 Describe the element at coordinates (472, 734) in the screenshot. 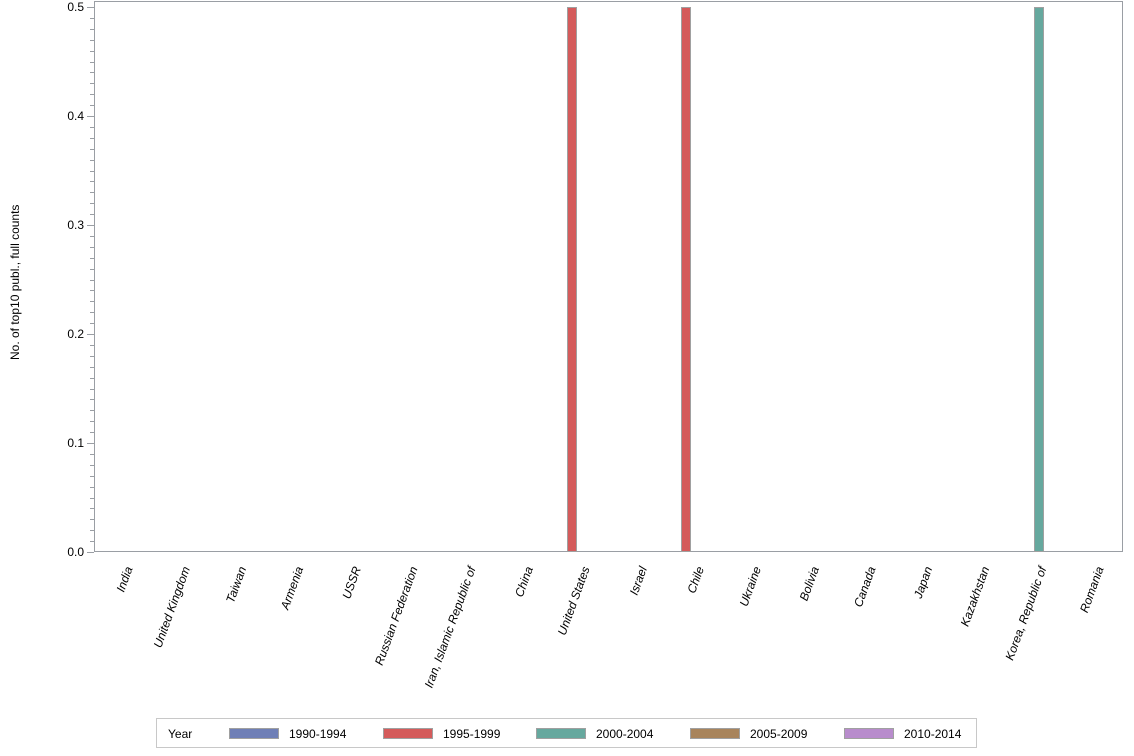

I see `legend-label: 1995-1999` at that location.